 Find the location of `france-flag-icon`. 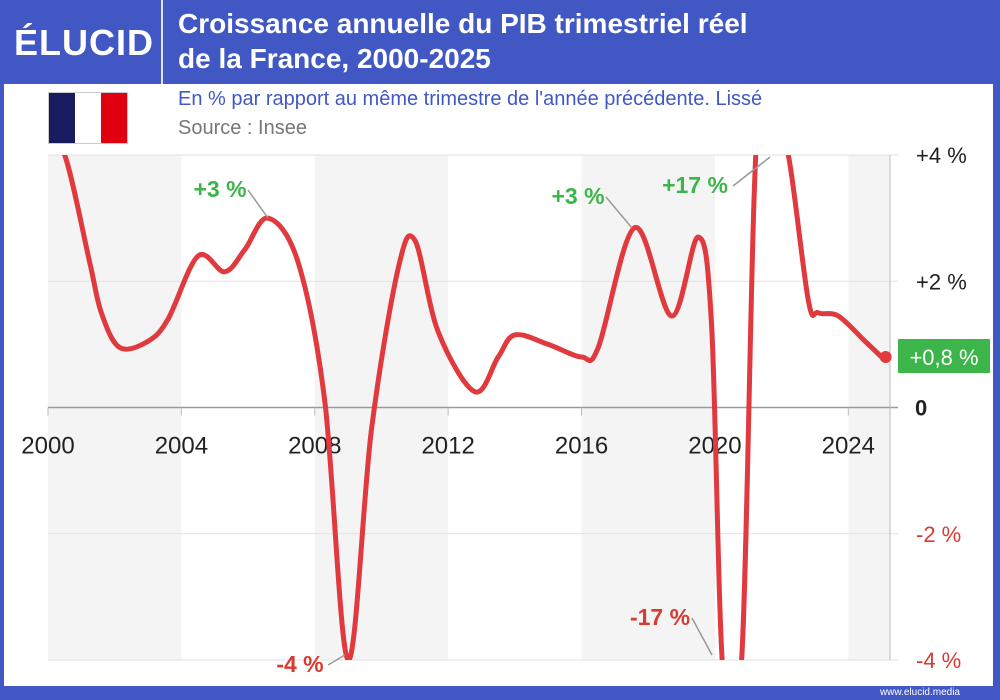

france-flag-icon is located at coordinates (88, 118).